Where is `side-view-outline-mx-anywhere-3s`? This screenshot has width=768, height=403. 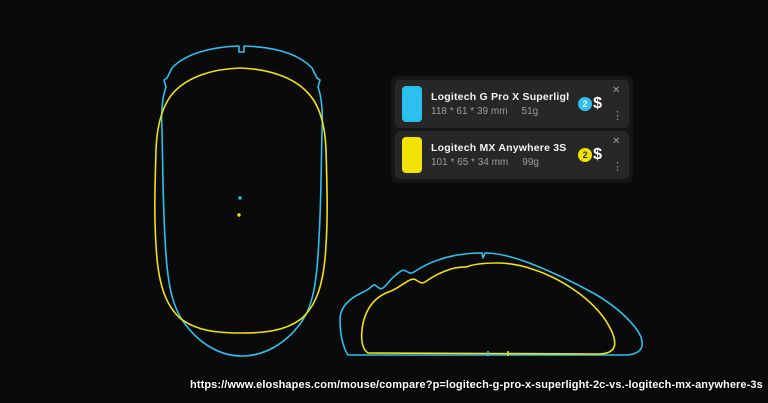 side-view-outline-mx-anywhere-3s is located at coordinates (488, 308).